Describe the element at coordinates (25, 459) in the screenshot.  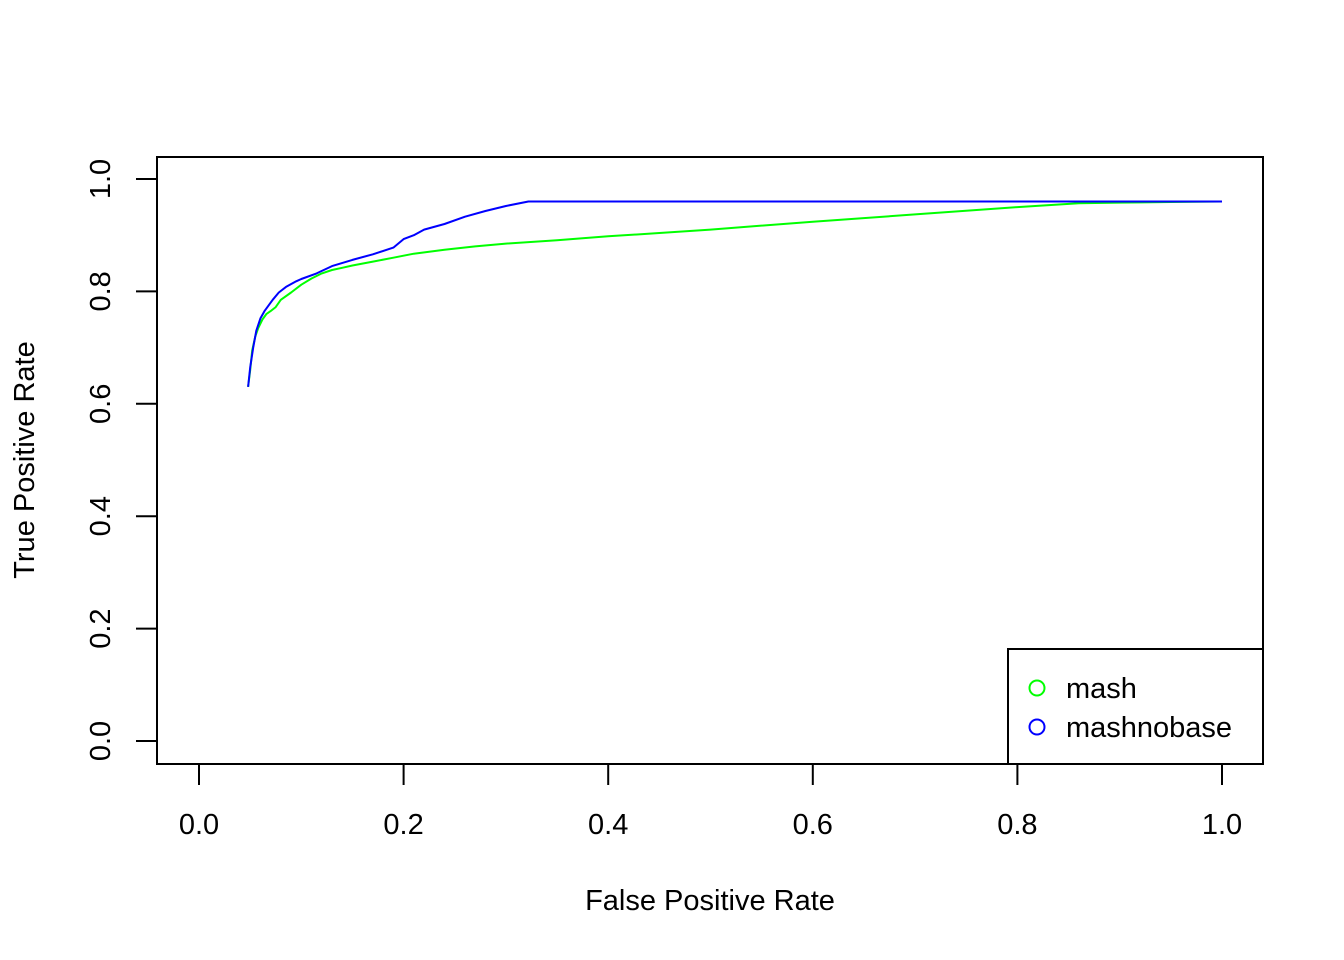
I see `y-axis-label: True Positive Rate` at that location.